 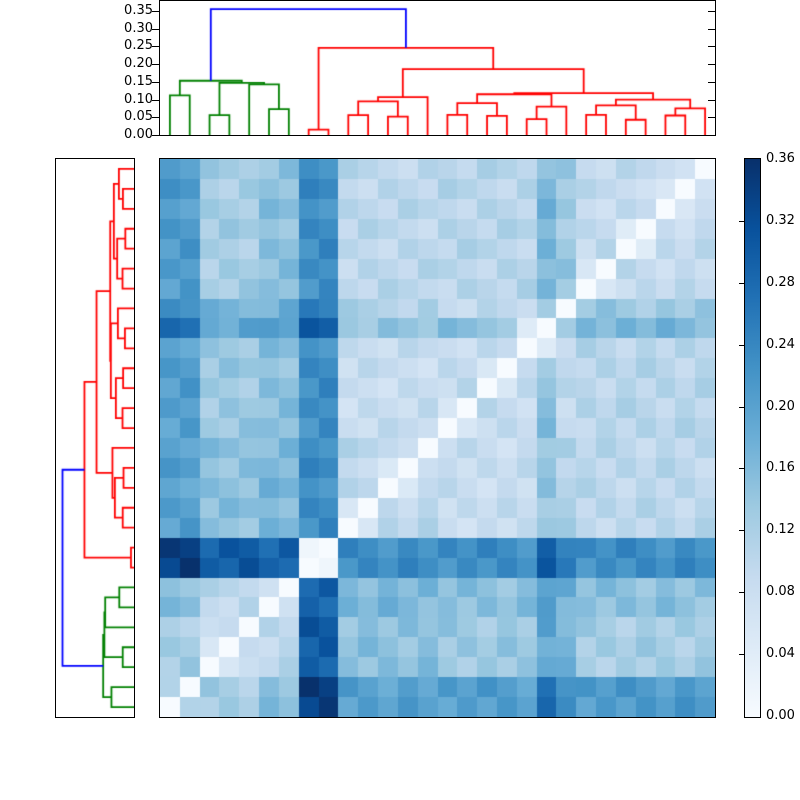 I want to click on top-axis-tick-label: 0.25, so click(x=138, y=46).